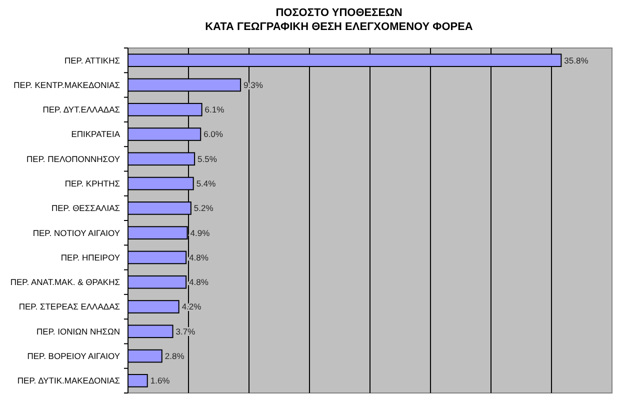  What do you see at coordinates (92, 60) in the screenshot?
I see `y-tick-label: ΠΕΡ. ΑΤΤΙΚΗΣ` at bounding box center [92, 60].